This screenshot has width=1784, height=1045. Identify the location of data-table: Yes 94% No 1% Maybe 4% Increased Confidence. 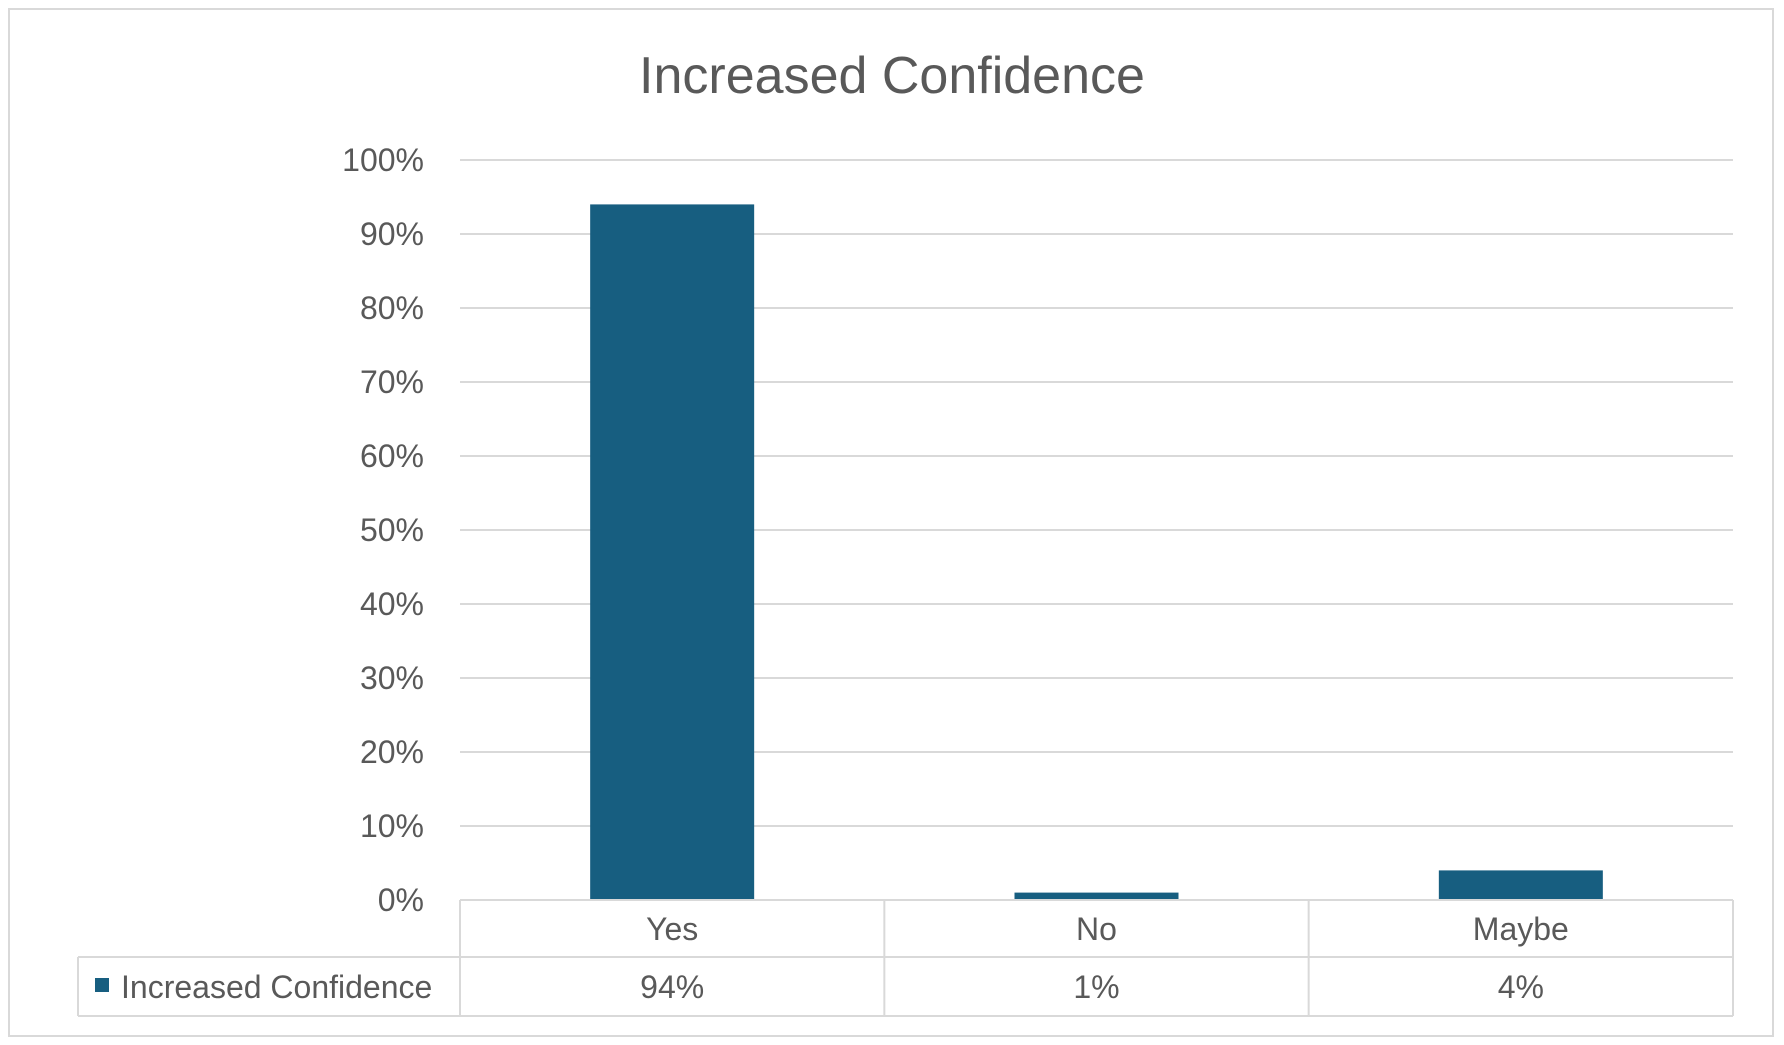
(905, 958).